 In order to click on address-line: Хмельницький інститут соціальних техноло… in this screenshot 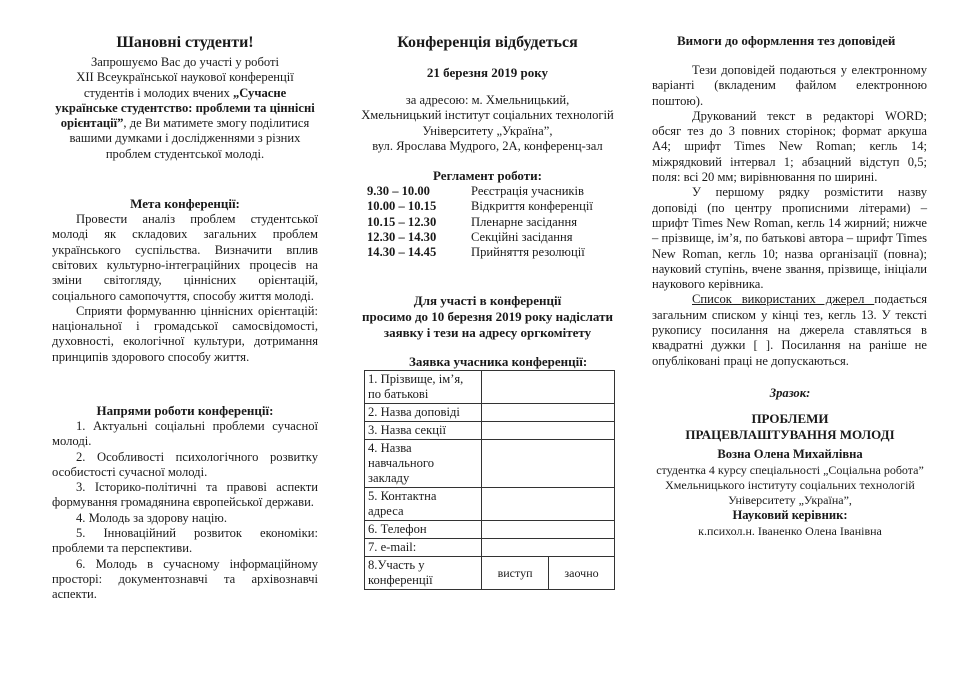, I will do `click(487, 115)`.